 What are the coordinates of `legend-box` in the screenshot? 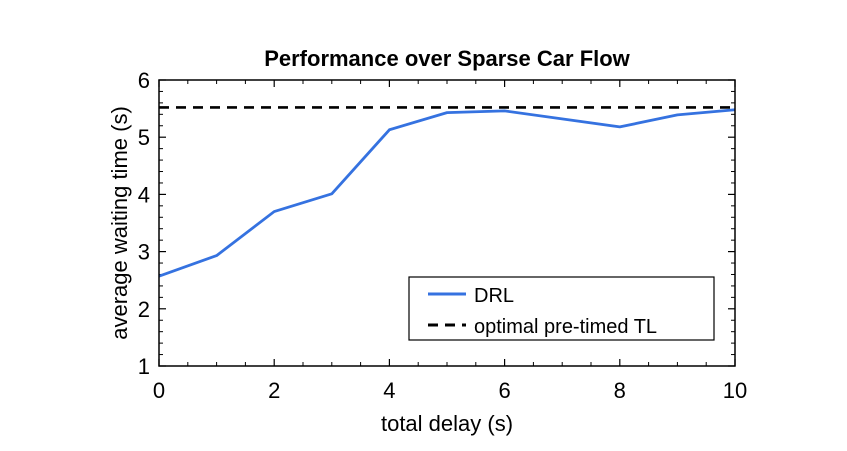 It's located at (561, 308).